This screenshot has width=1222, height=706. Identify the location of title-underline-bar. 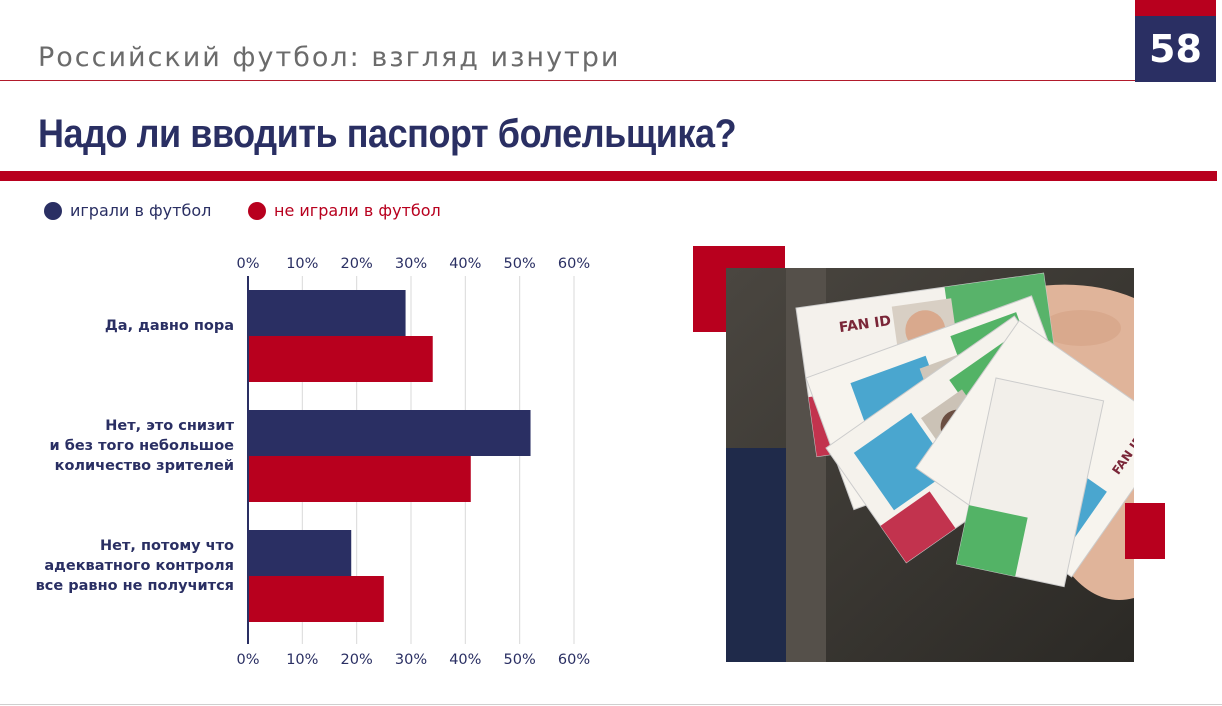
(608, 176).